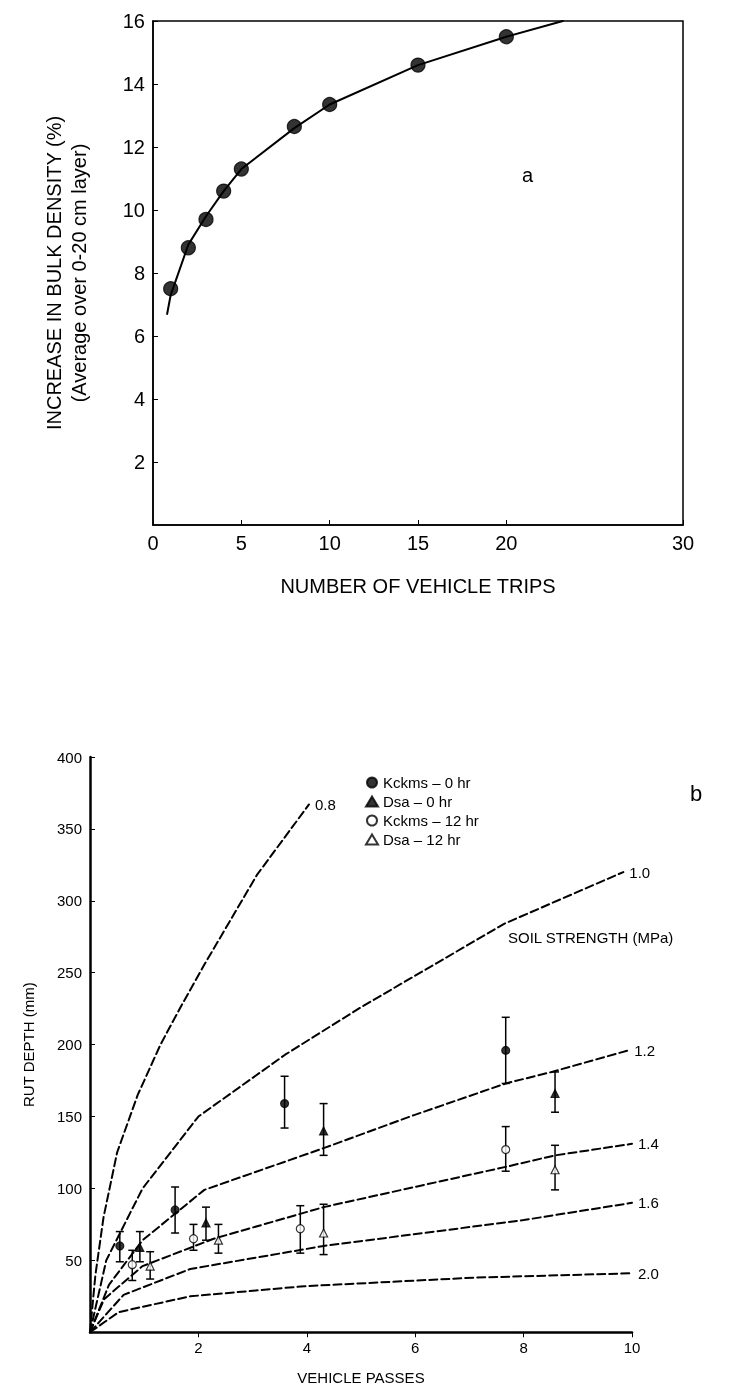 This screenshot has width=735, height=1392. Describe the element at coordinates (66, 273) in the screenshot. I see `y-axis-title: INCREASE IN BULK DENSITY (%) (Average over 0-20 cm layer)` at that location.